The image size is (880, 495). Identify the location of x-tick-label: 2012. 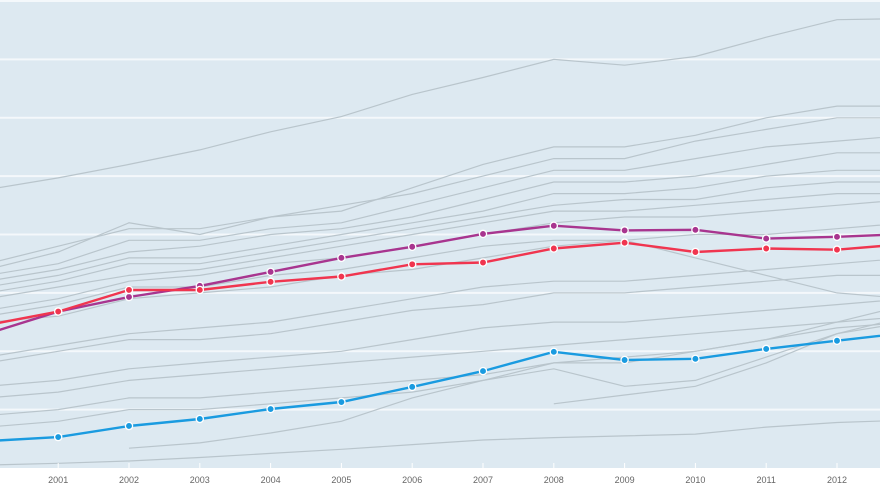
(837, 480).